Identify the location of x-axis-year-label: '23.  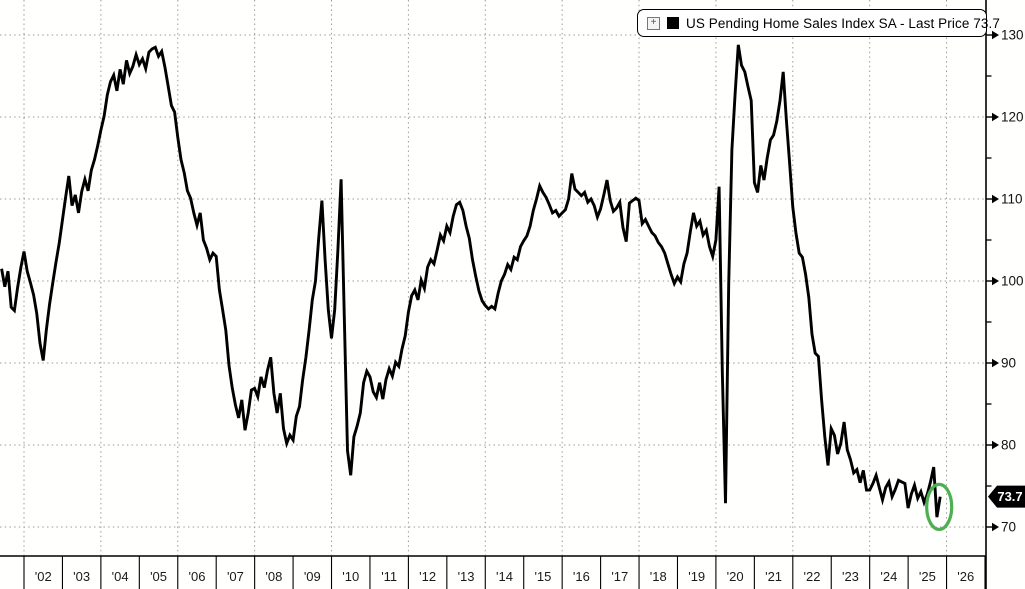
(850, 576).